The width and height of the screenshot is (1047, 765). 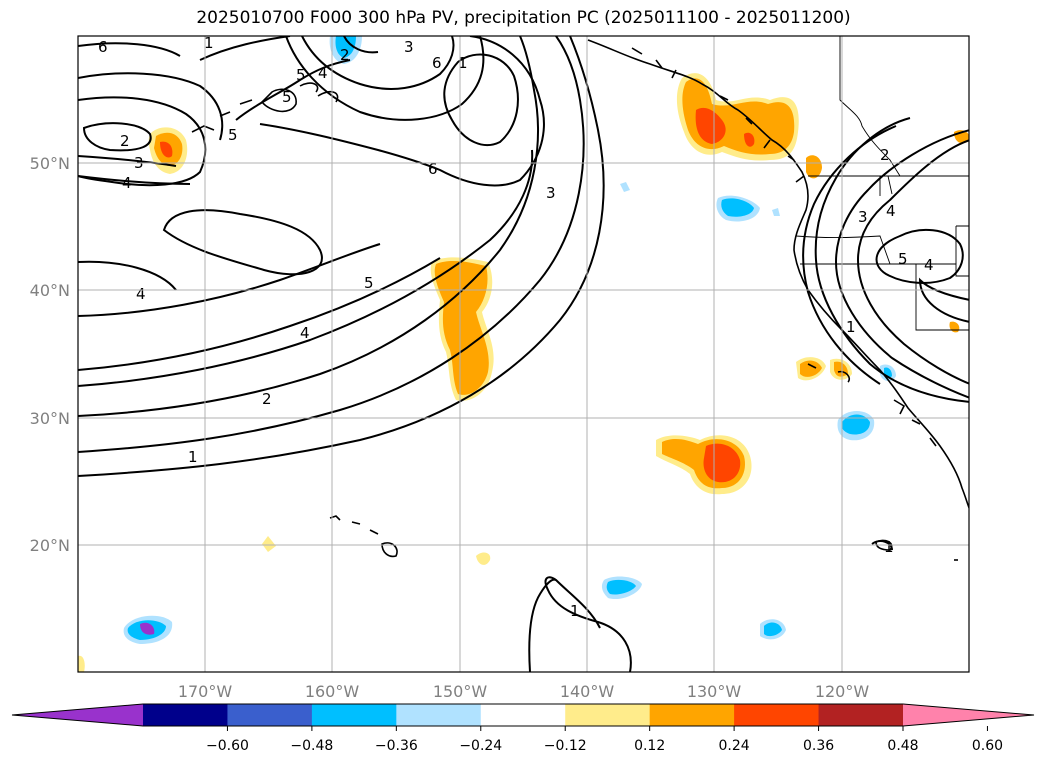 I want to click on lon-tick-label: 150°W, so click(x=460, y=691).